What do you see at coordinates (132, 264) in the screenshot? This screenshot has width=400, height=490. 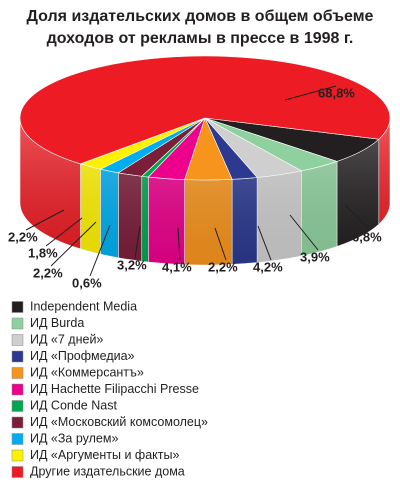 I see `value-label: 3,2%` at bounding box center [132, 264].